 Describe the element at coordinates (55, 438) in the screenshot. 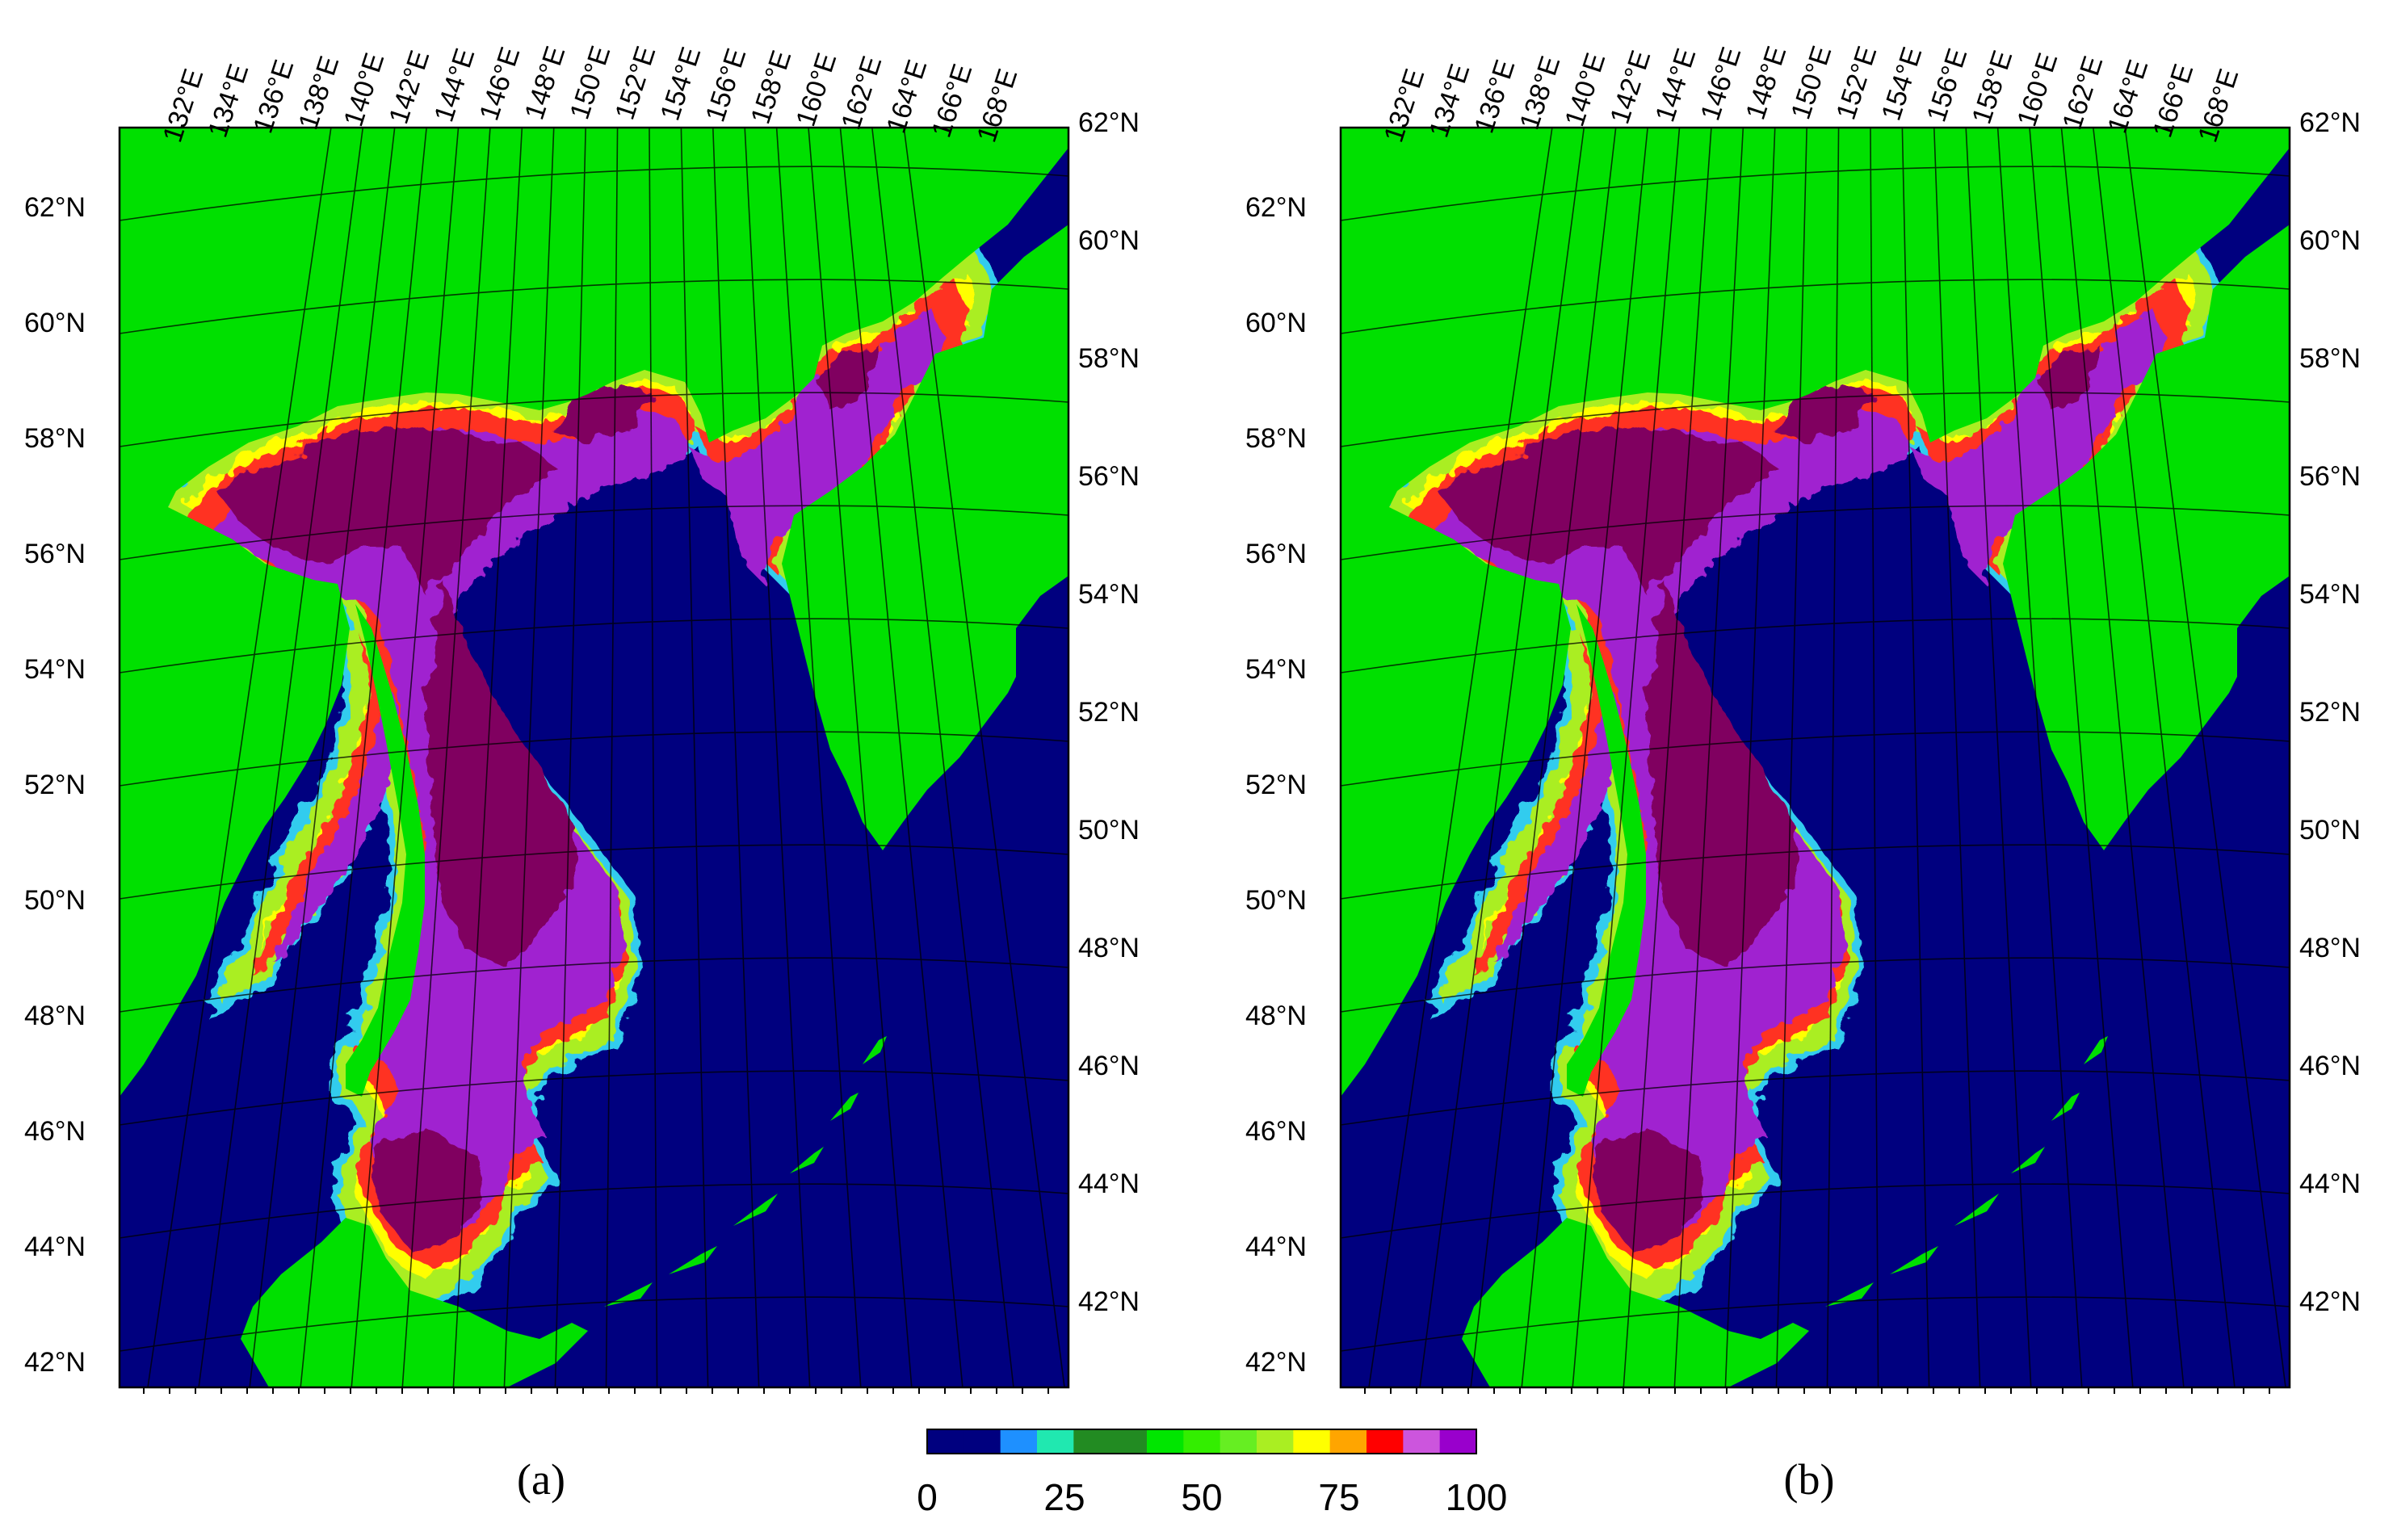

I see `lat-label-left: 58°N` at that location.